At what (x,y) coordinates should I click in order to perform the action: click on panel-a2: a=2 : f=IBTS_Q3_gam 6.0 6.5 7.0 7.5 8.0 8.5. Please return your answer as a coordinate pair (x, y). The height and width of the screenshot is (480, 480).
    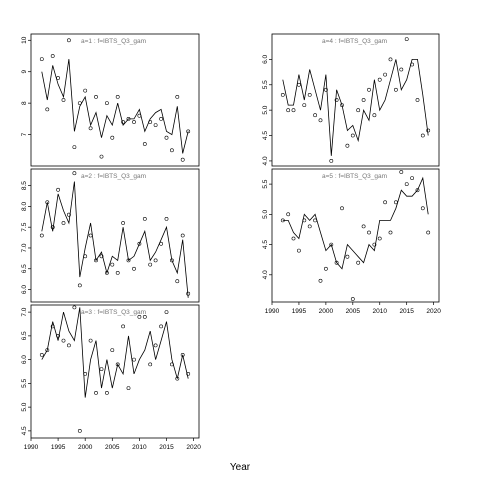
    Looking at the image, I should click on (110, 235).